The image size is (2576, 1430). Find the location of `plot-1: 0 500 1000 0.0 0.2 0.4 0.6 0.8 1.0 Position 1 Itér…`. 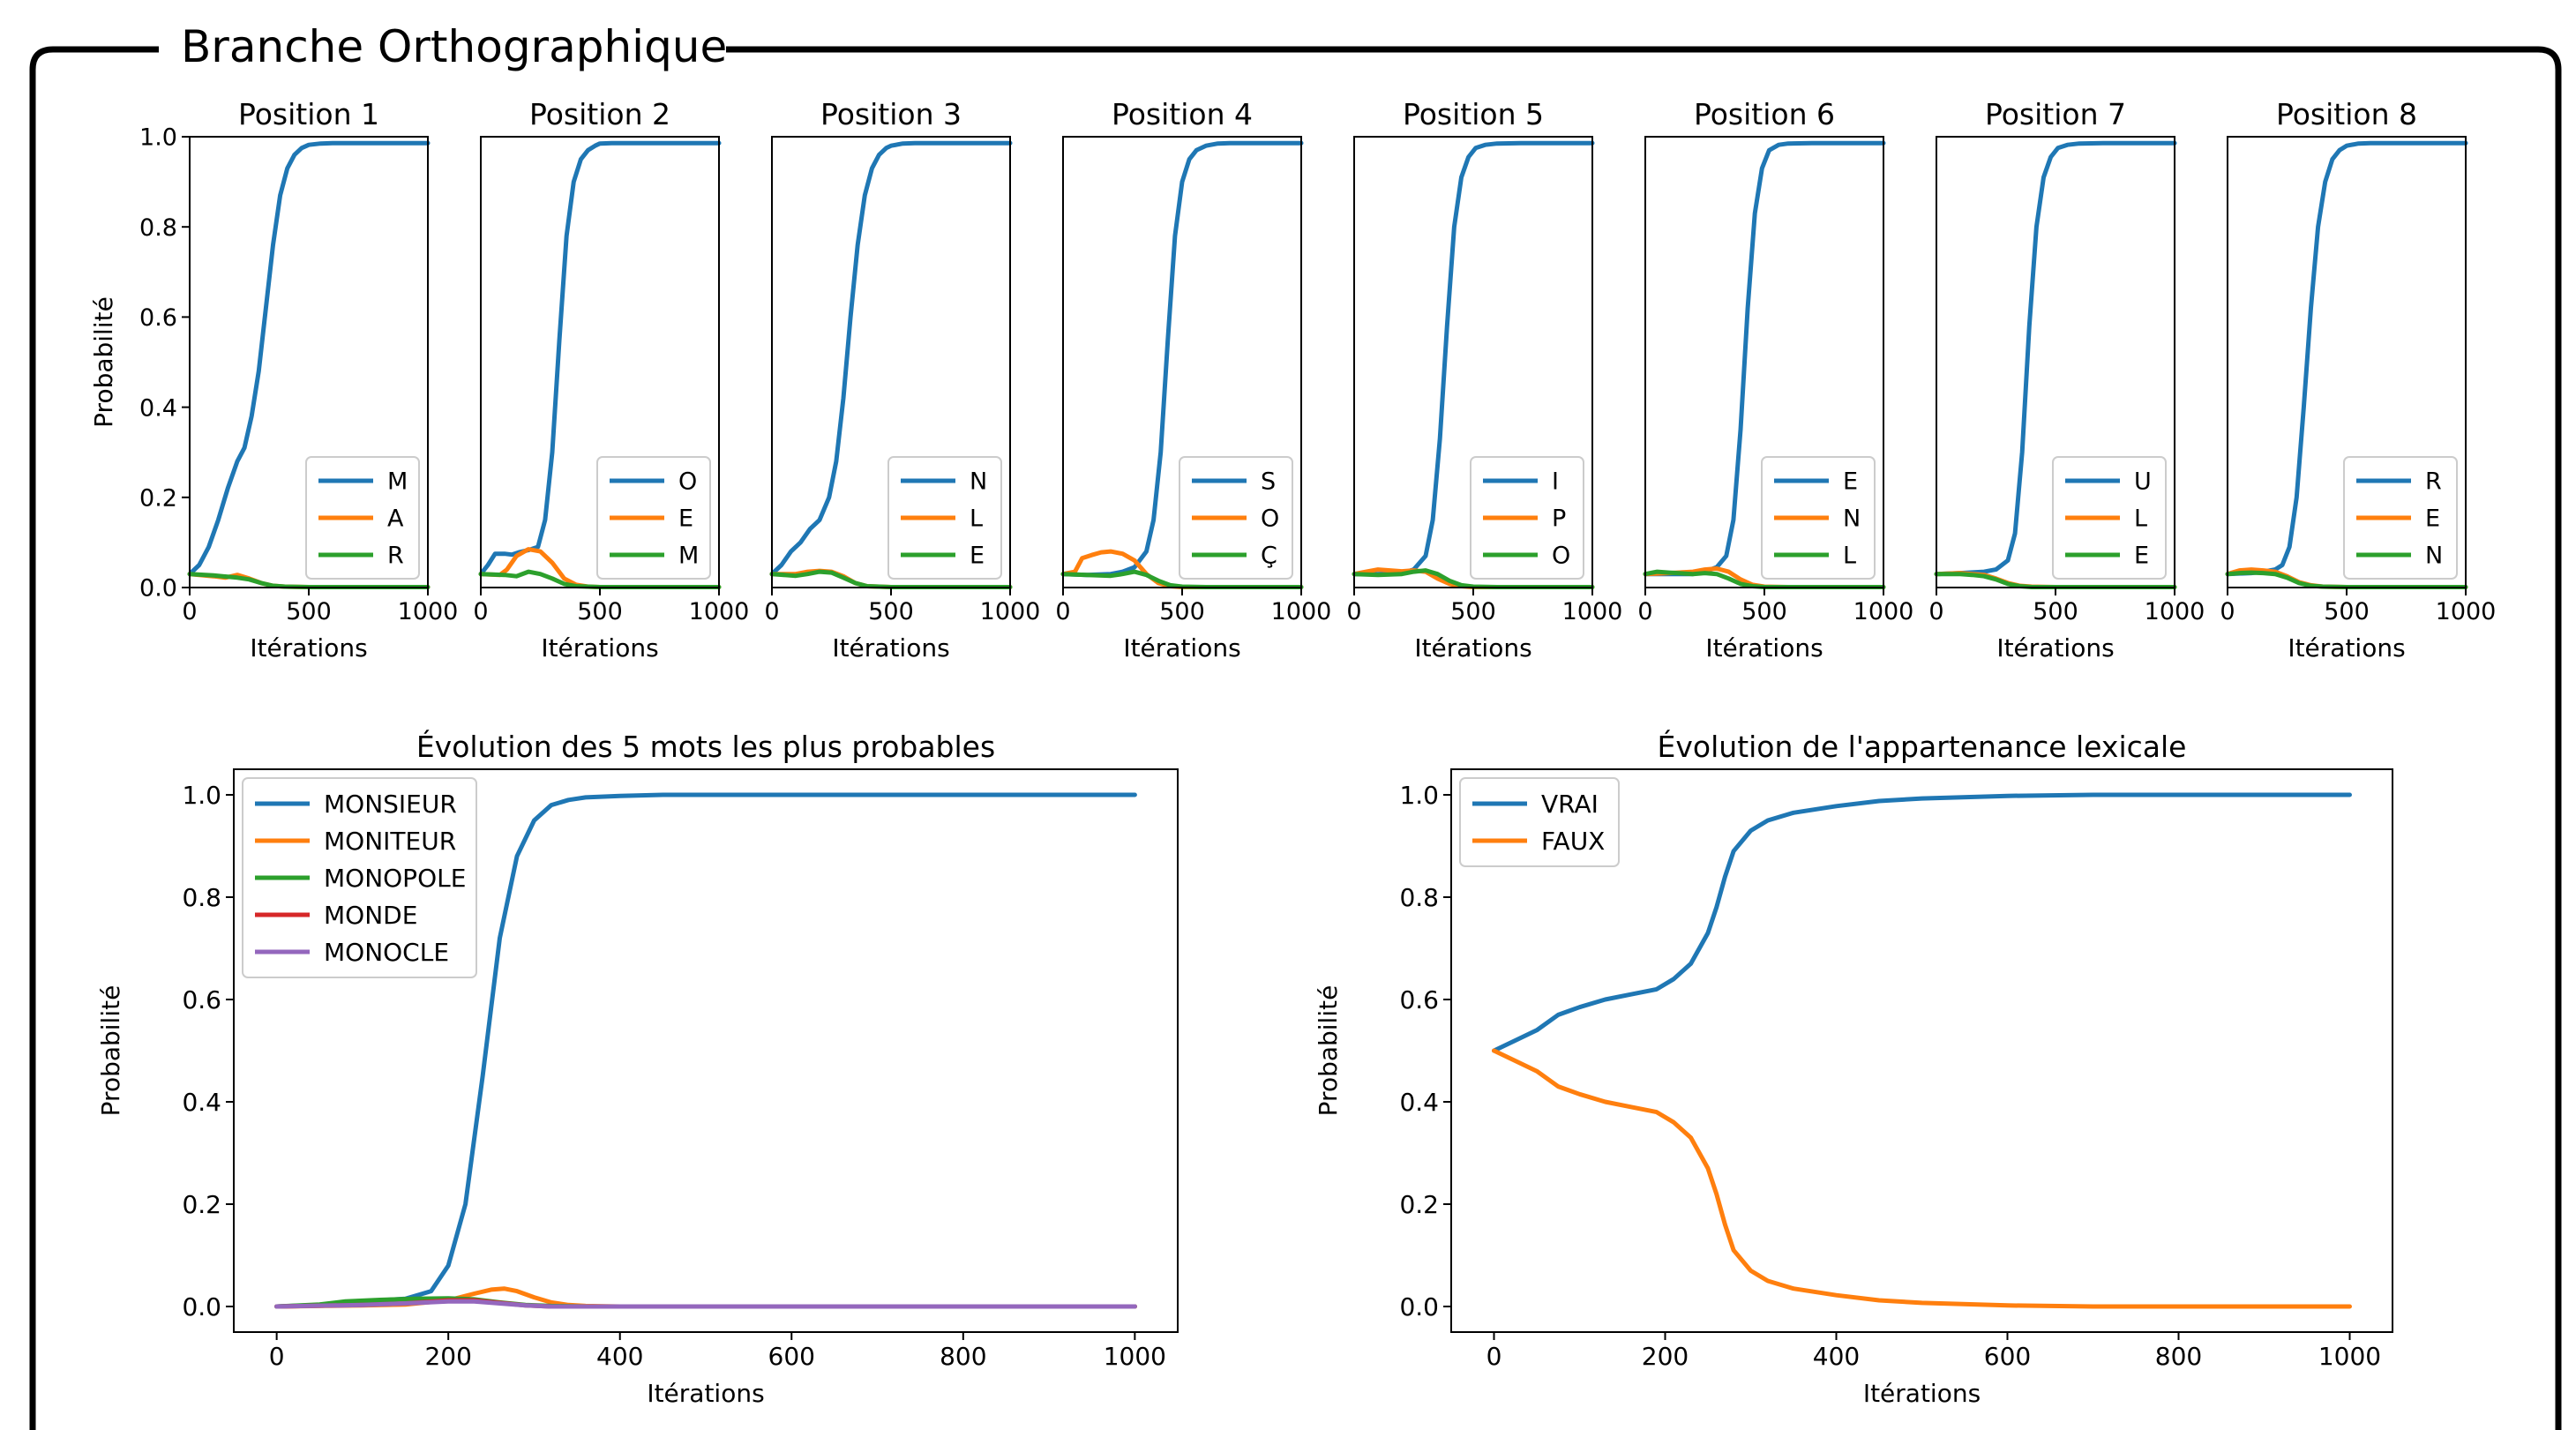

plot-1: 0 500 1000 0.0 0.2 0.4 0.6 0.8 1.0 Position 1 Itér… is located at coordinates (273, 380).